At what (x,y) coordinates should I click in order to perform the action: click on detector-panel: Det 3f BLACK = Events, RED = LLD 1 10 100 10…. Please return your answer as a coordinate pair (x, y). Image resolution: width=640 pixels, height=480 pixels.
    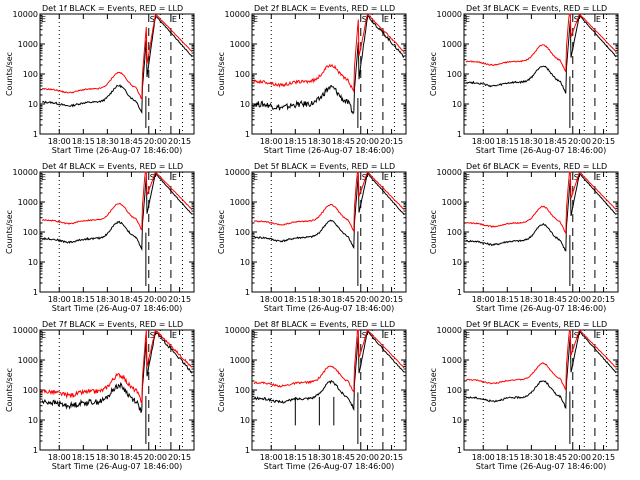
    Looking at the image, I should click on (524, 79).